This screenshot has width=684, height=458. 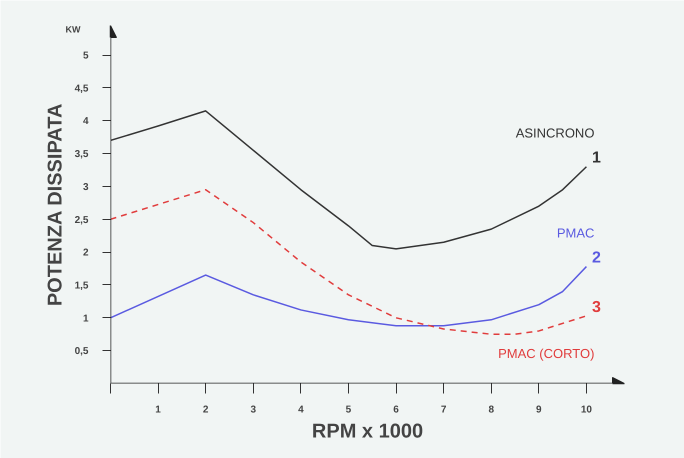 What do you see at coordinates (443, 410) in the screenshot?
I see `x-tick-label: 7` at bounding box center [443, 410].